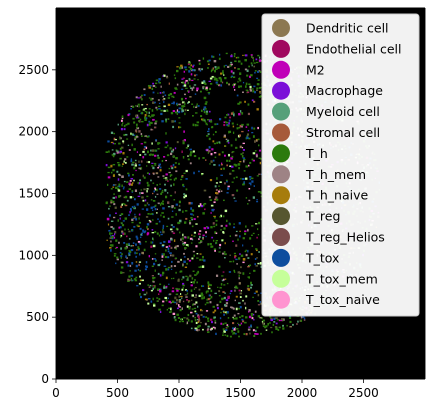 The width and height of the screenshot is (434, 413). I want to click on legend-label: T_tox_mem, so click(341, 278).